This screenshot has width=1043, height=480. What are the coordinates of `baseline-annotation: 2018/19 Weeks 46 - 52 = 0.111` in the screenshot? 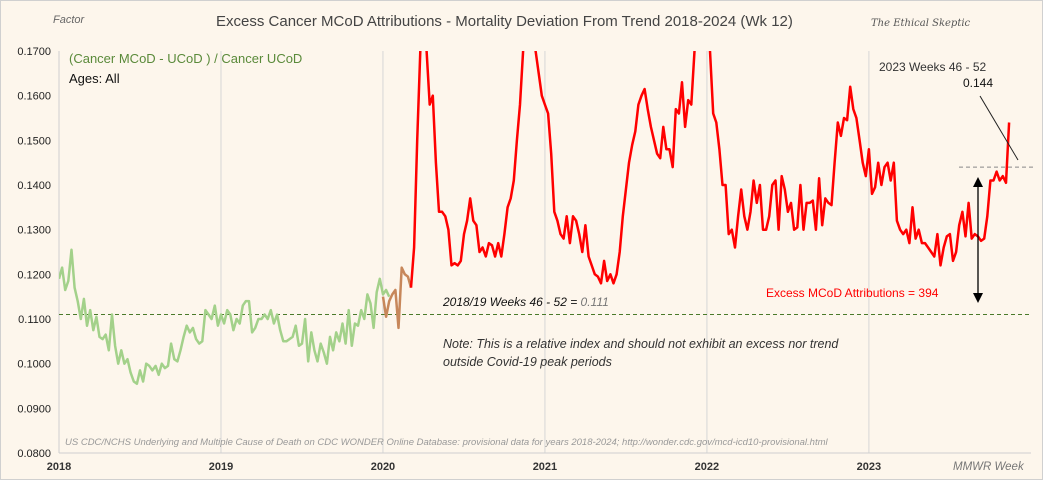 It's located at (525, 302).